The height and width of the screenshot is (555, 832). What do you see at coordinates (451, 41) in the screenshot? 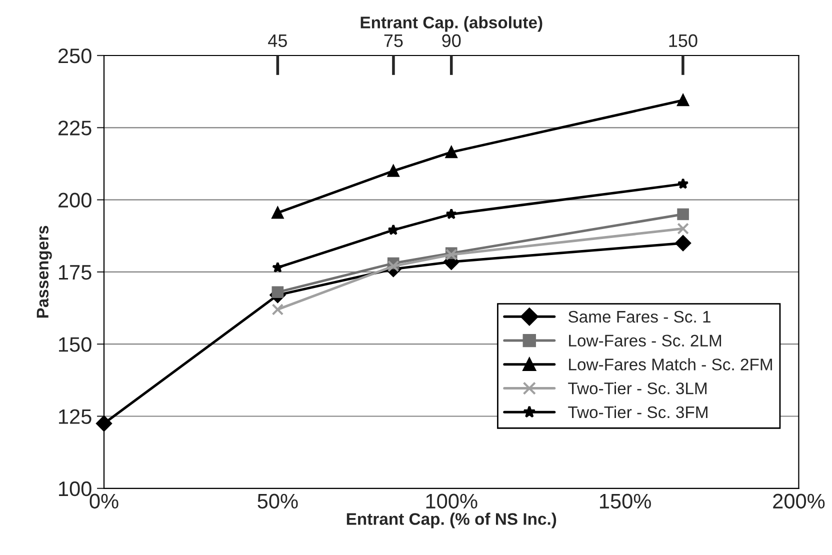
I see `x2-tick-label: 90` at bounding box center [451, 41].